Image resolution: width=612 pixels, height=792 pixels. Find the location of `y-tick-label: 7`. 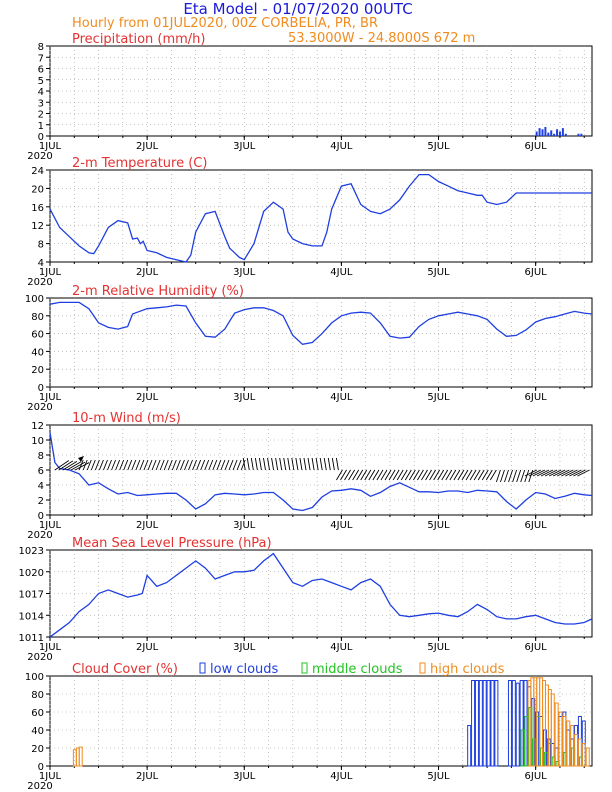

y-tick-label: 7 is located at coordinates (41, 58).